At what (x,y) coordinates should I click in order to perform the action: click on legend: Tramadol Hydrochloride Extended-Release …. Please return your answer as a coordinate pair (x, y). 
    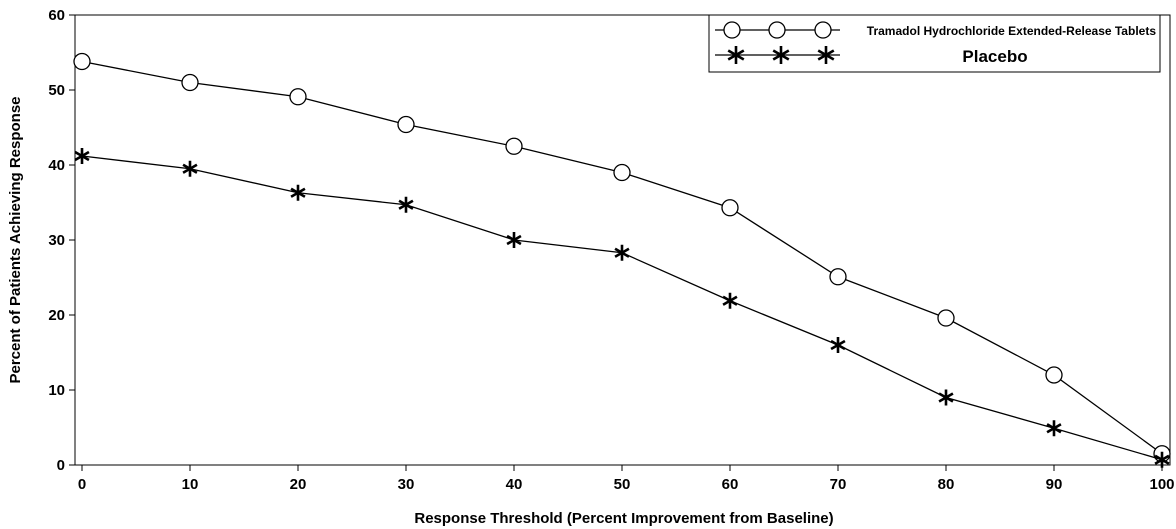
    Looking at the image, I should click on (934, 43).